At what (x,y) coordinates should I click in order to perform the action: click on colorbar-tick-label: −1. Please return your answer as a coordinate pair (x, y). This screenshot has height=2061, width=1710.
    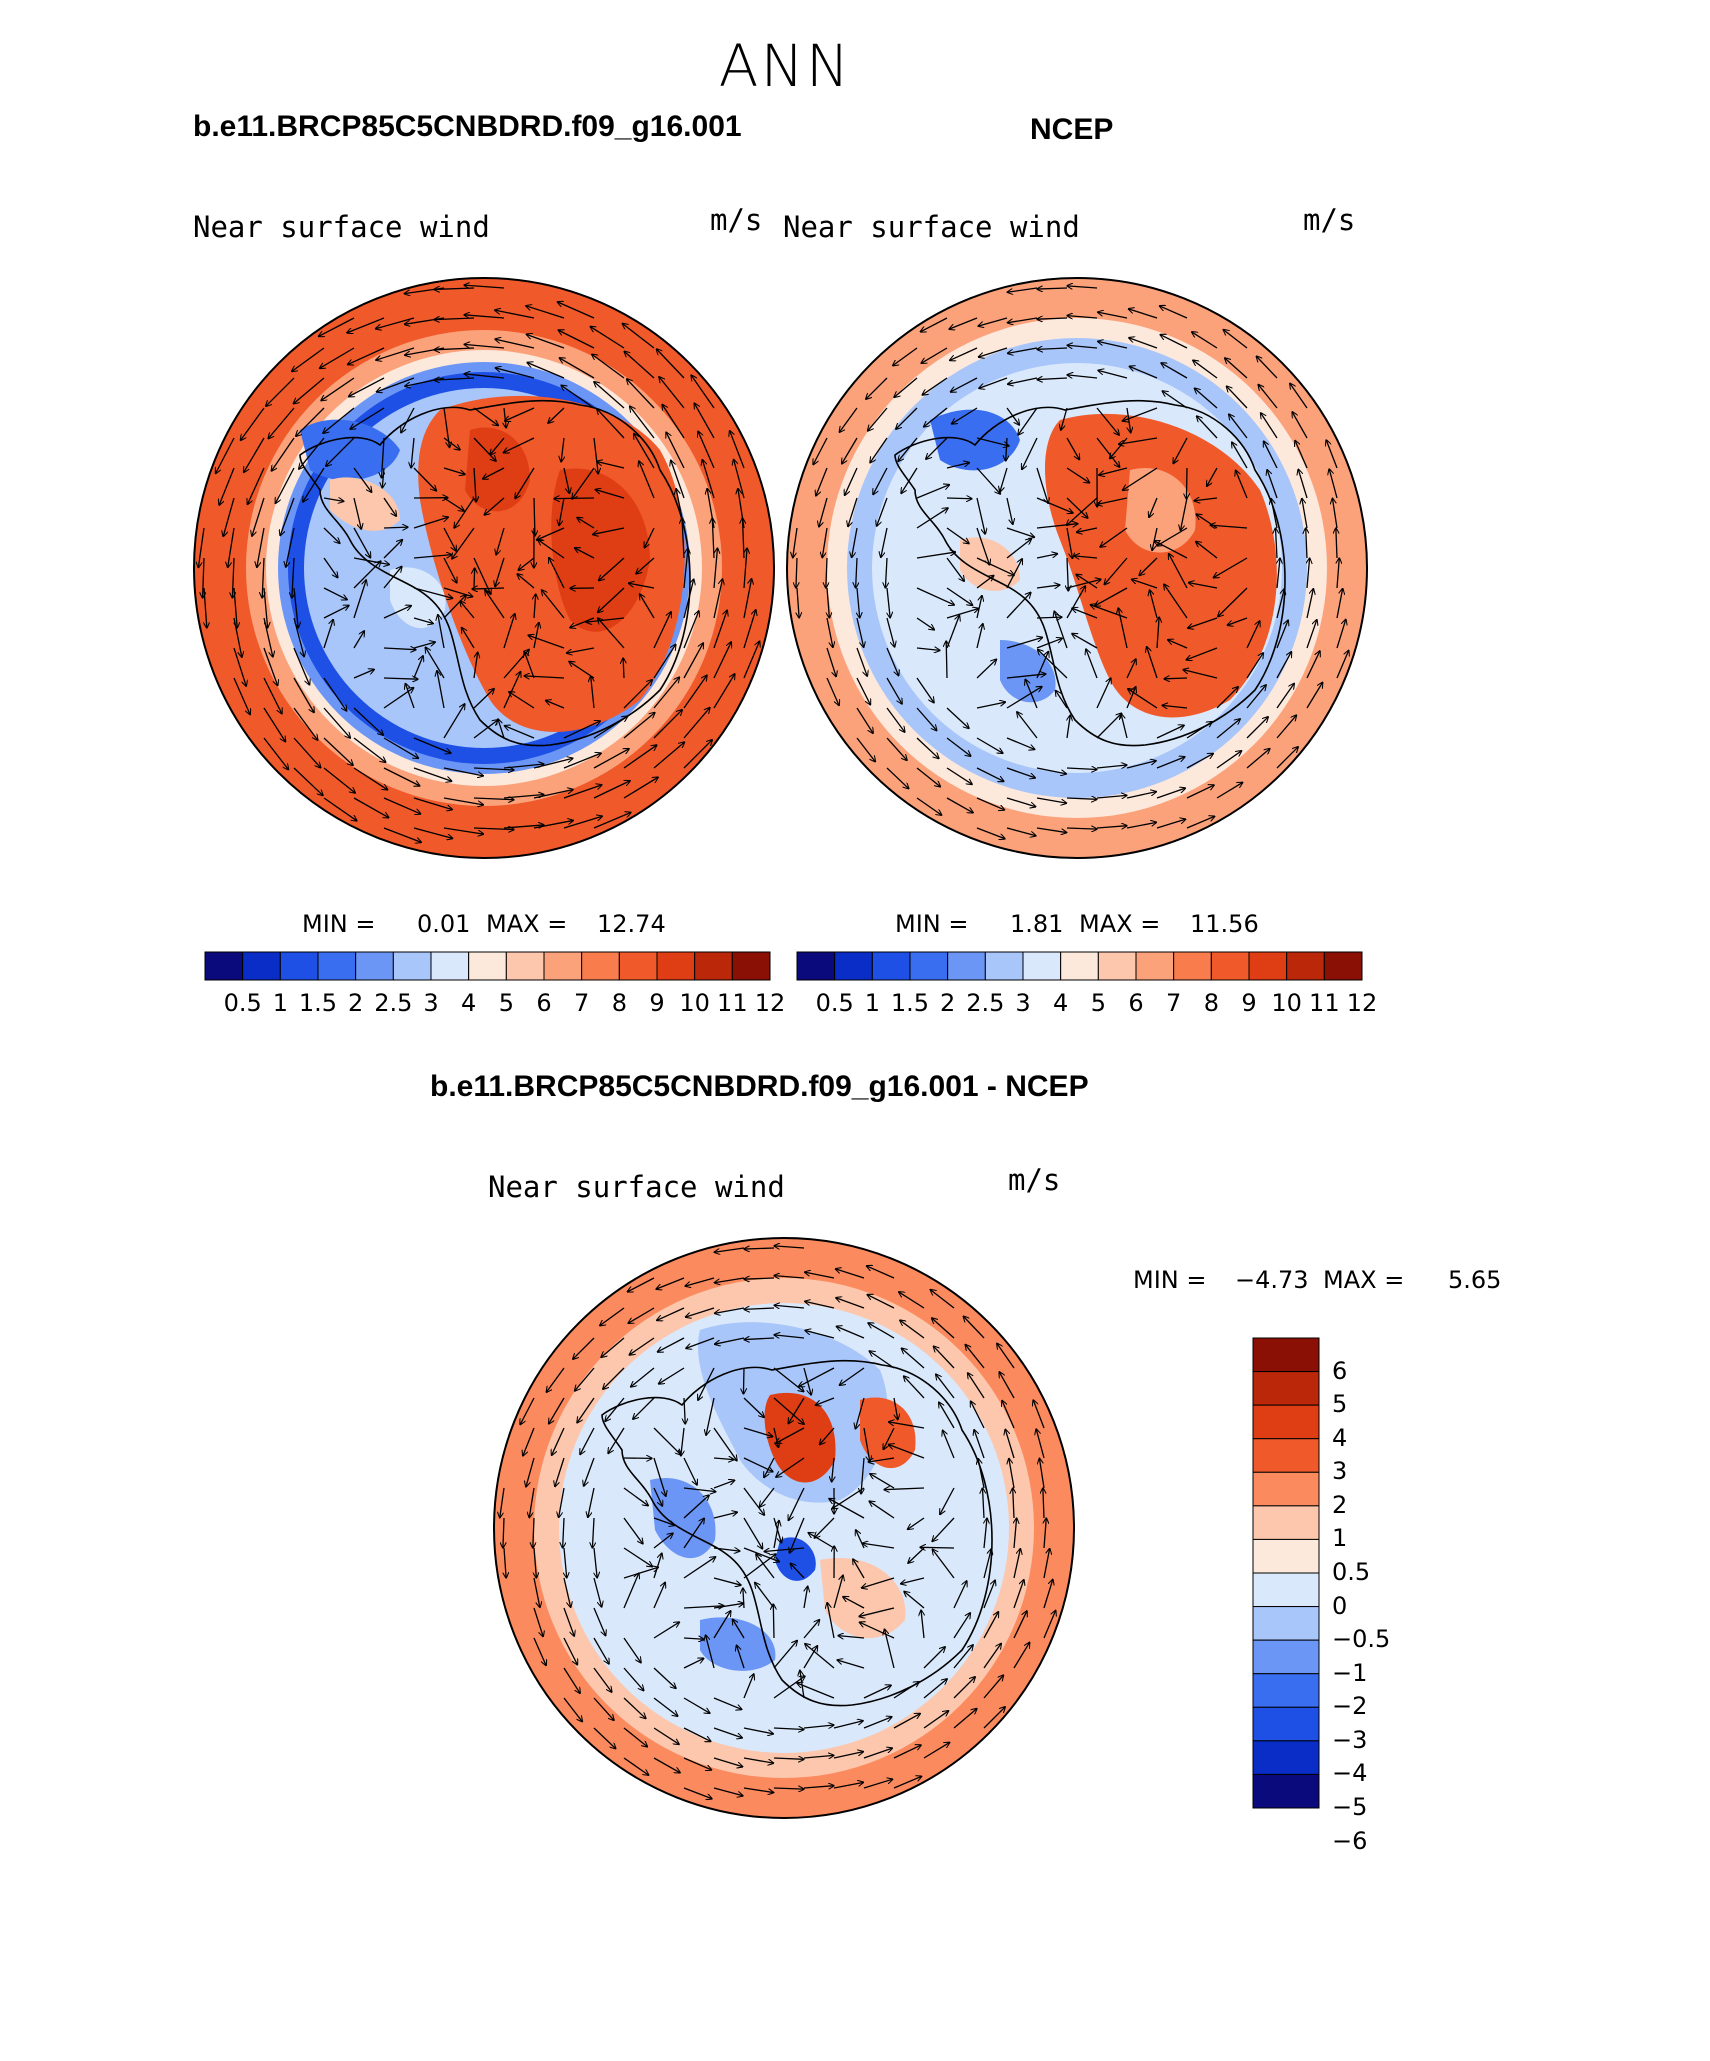
    Looking at the image, I should click on (1350, 1672).